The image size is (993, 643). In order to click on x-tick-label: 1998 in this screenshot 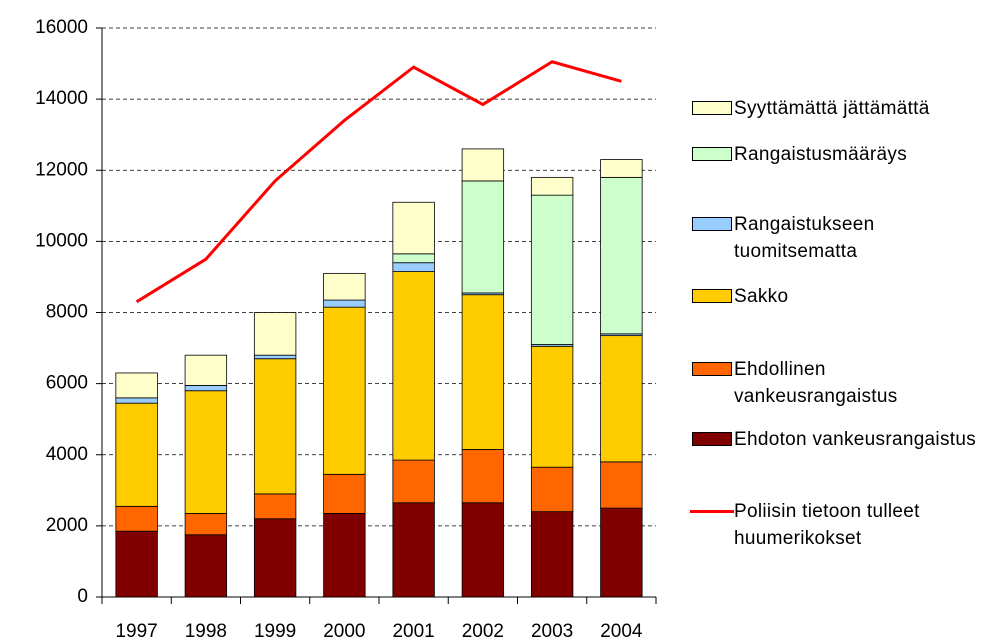, I will do `click(206, 631)`.